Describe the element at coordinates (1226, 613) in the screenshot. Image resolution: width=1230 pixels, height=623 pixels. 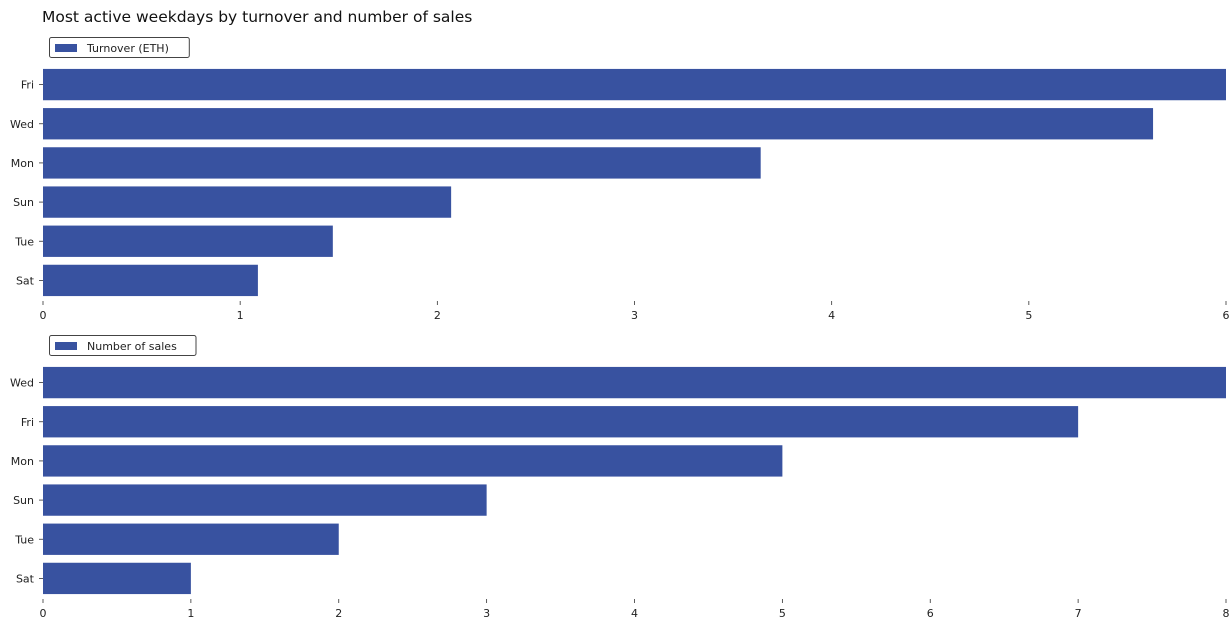
I see `x-tick-label: 8` at that location.